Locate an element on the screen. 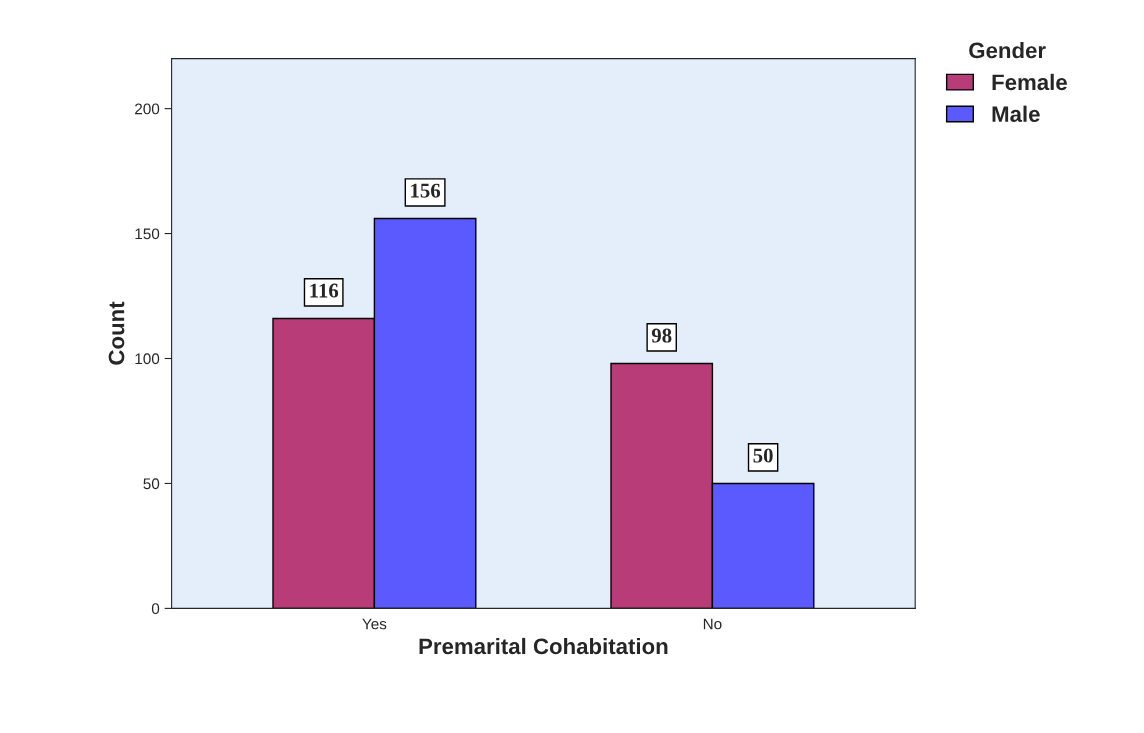 The width and height of the screenshot is (1144, 733). y-tick-label: 150 is located at coordinates (147, 234).